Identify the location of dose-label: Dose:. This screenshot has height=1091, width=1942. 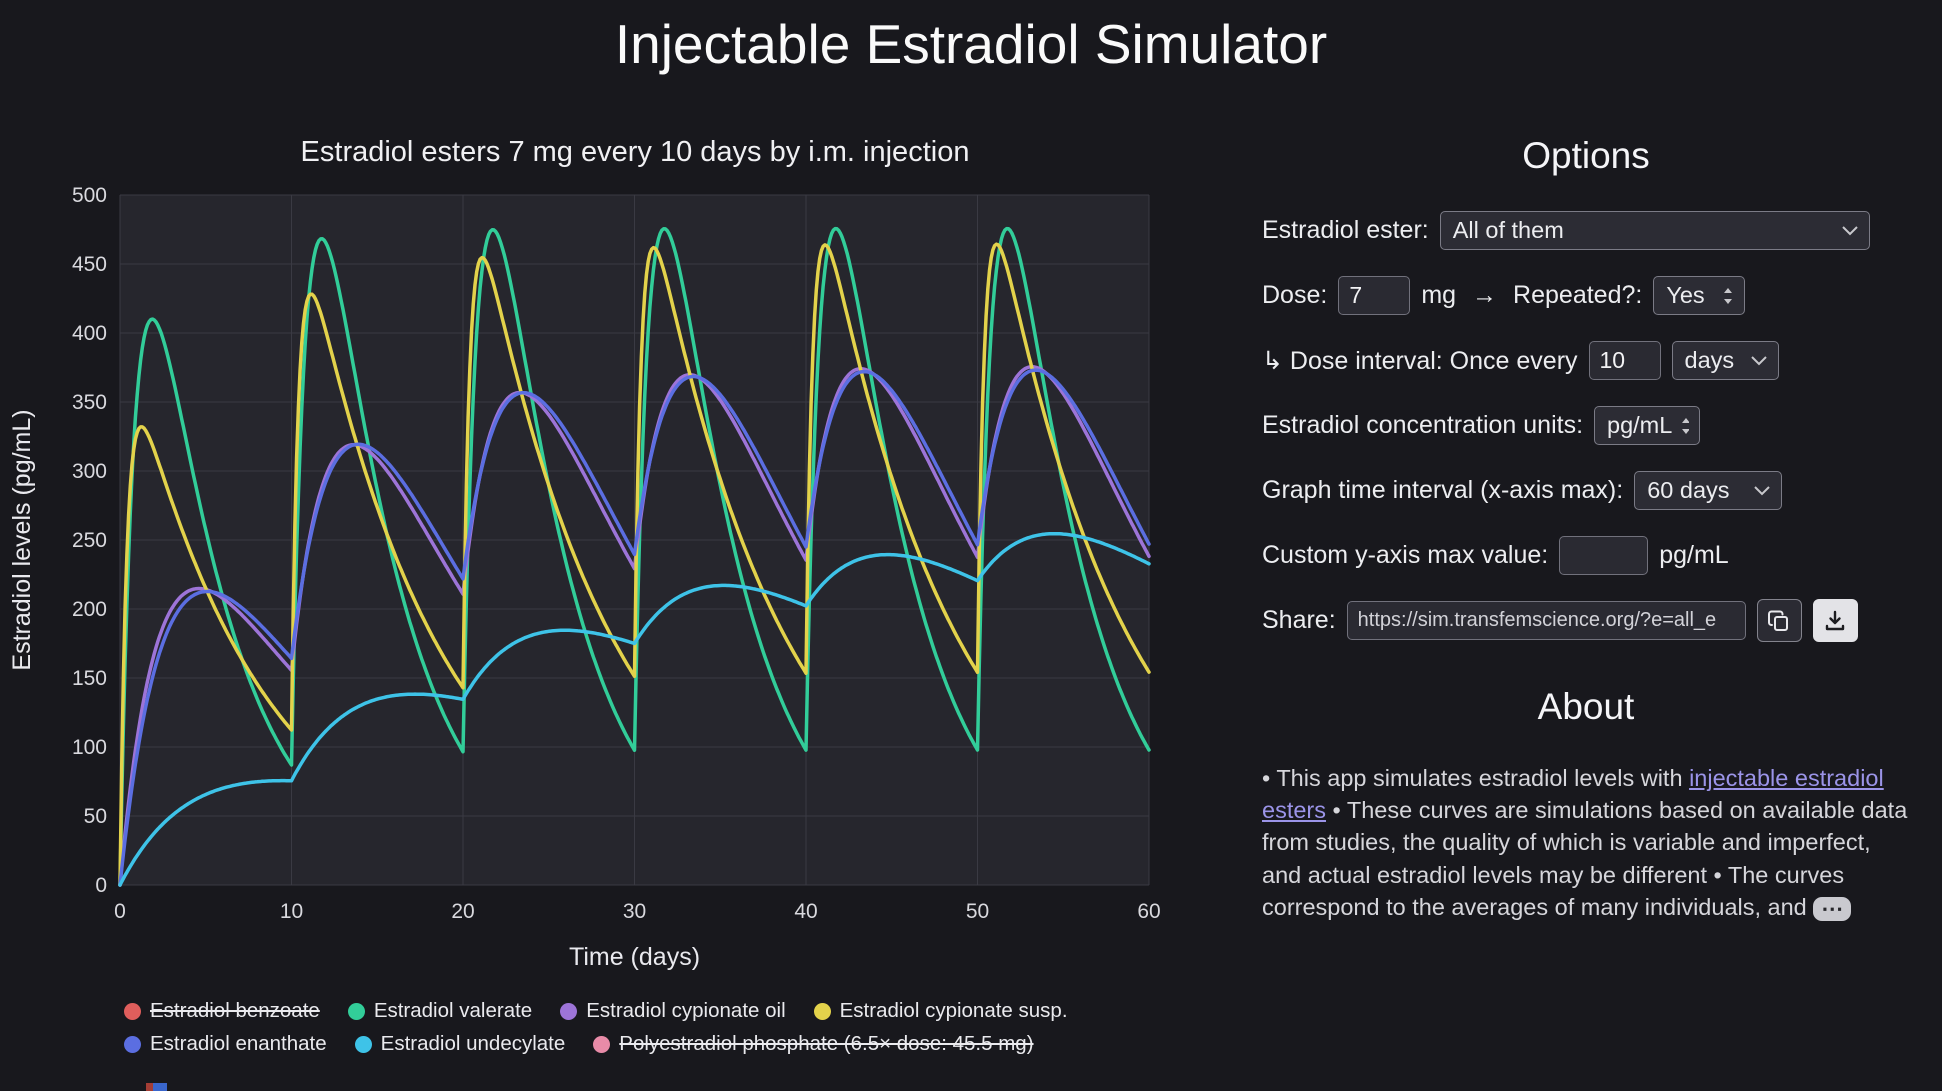
(1295, 295).